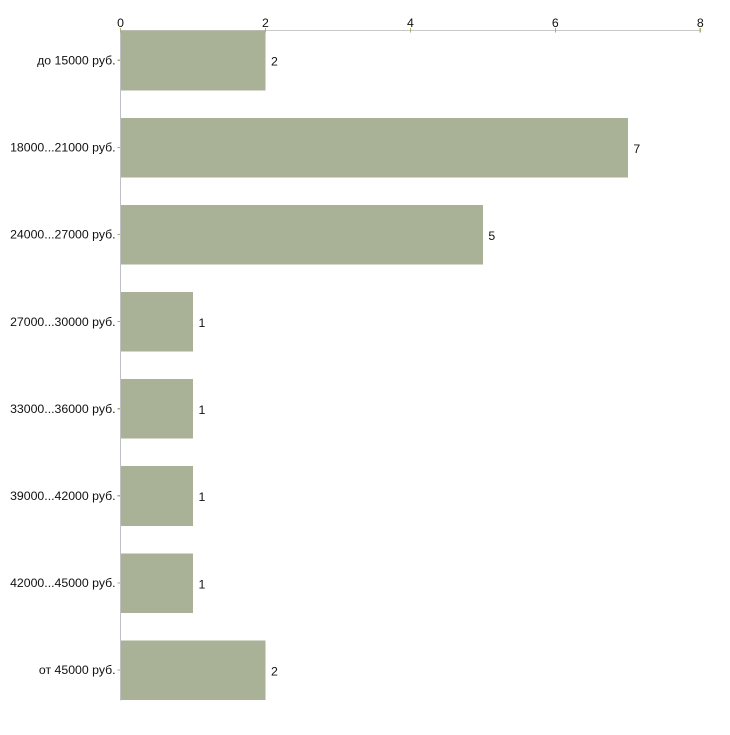  I want to click on svg-text: 5, so click(491, 236).